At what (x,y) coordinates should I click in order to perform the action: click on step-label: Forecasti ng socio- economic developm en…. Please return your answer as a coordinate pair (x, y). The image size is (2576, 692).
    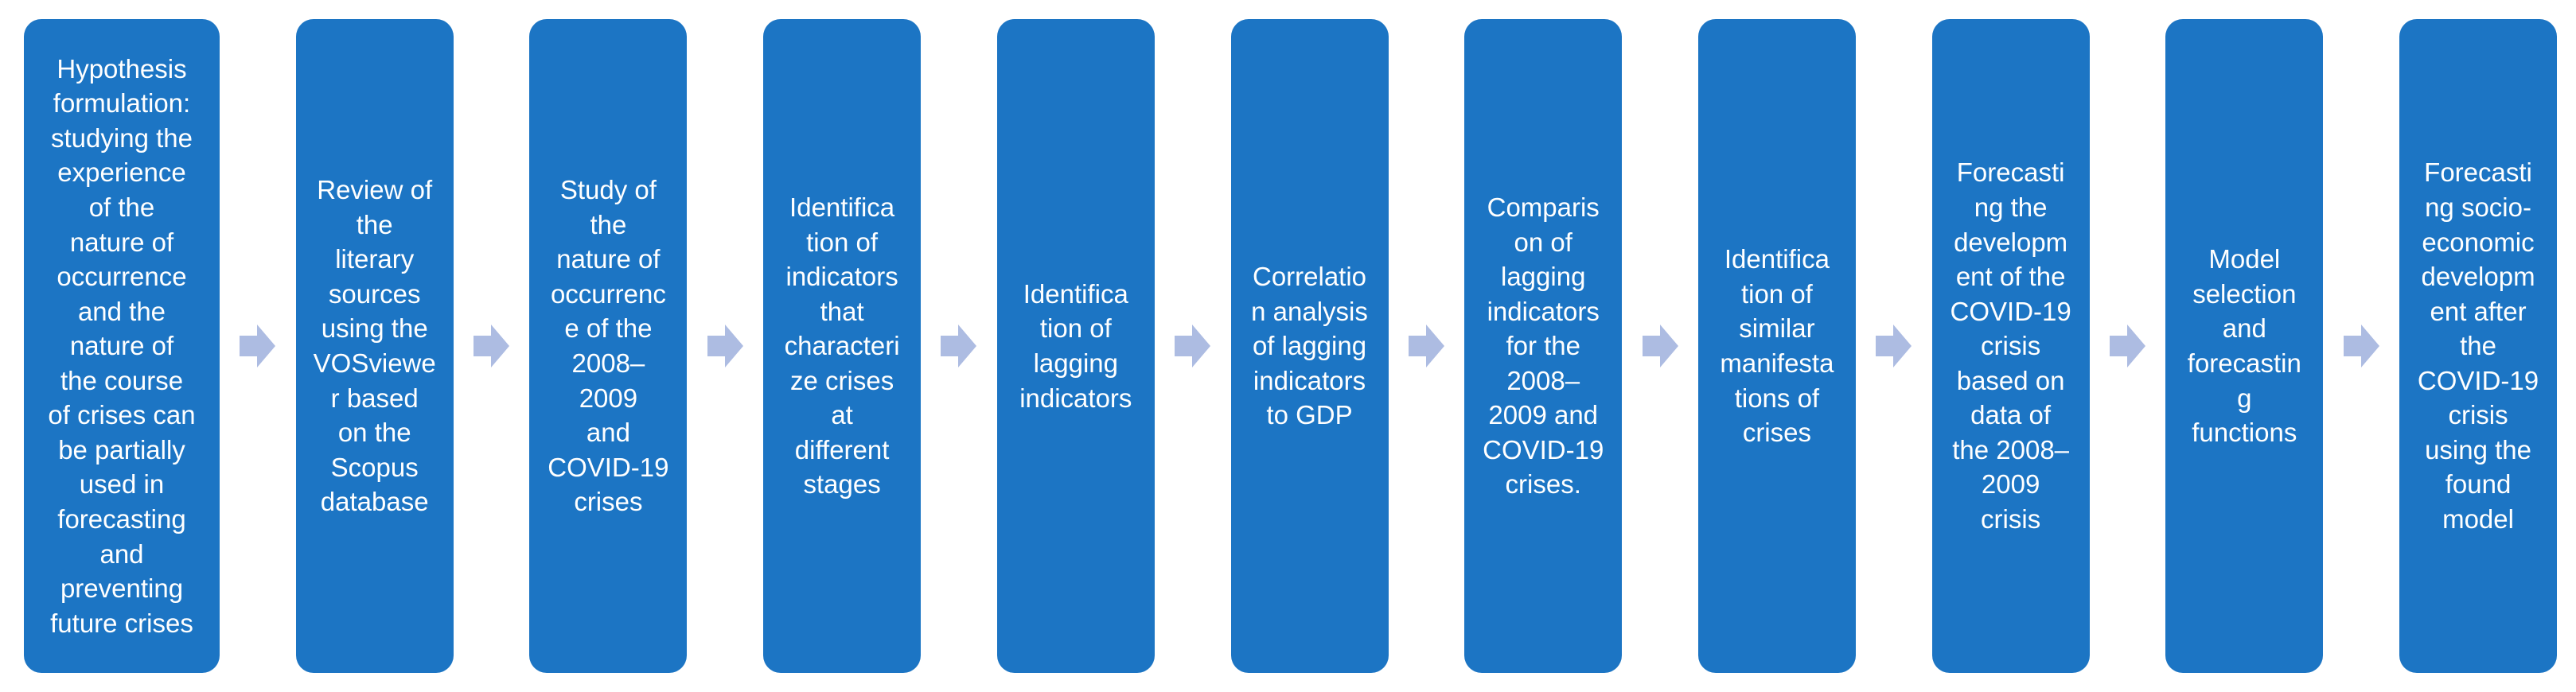
    Looking at the image, I should click on (2478, 345).